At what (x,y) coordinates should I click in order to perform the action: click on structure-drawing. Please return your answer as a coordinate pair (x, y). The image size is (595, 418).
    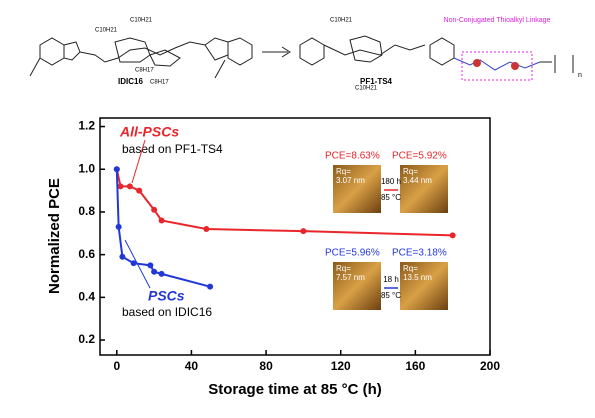
    Looking at the image, I should click on (301, 58).